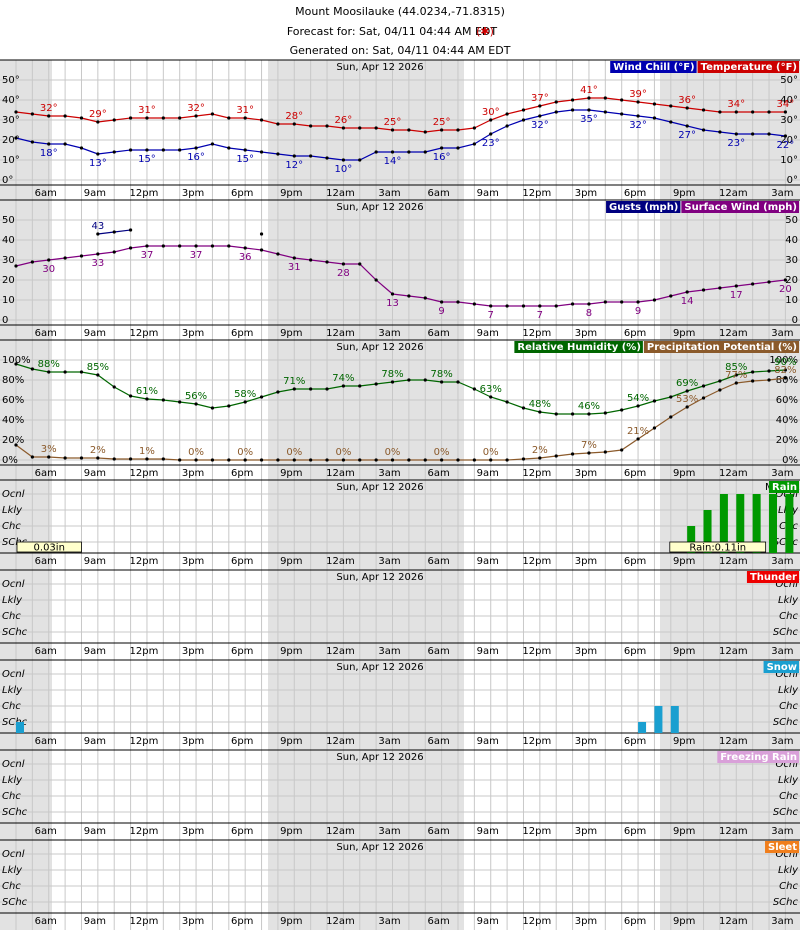 This screenshot has height=930, width=800. What do you see at coordinates (687, 383) in the screenshot?
I see `data-label: 69%` at bounding box center [687, 383].